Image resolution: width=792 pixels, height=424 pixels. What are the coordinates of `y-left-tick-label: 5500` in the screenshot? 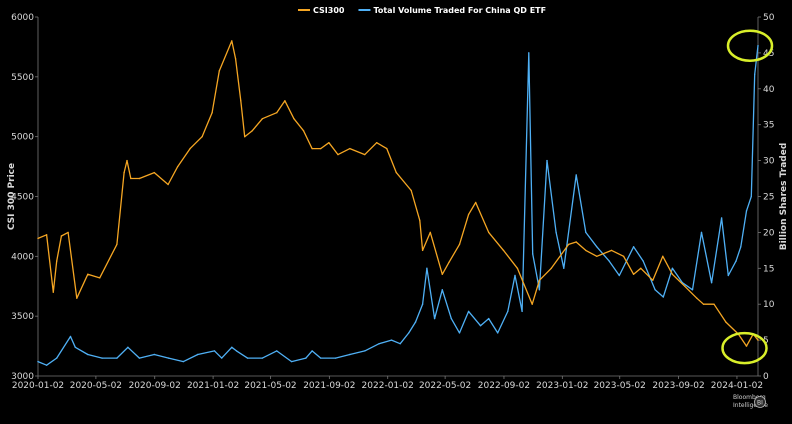 It's located at (22, 78).